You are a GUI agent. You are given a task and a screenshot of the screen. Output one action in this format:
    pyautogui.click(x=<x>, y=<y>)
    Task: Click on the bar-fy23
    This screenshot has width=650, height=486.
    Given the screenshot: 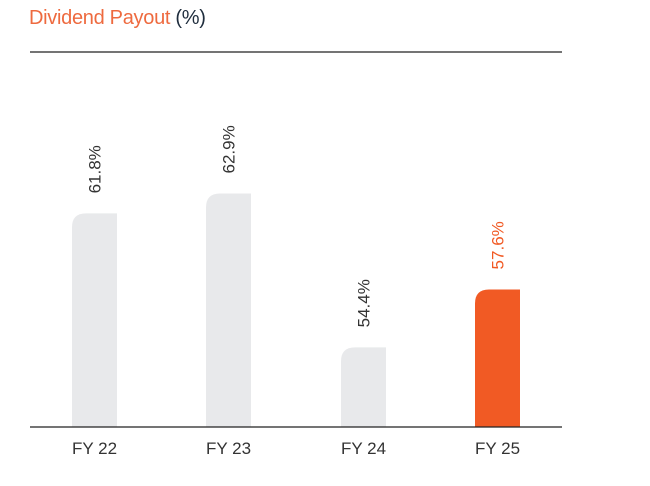 What is the action you would take?
    pyautogui.click(x=228, y=310)
    